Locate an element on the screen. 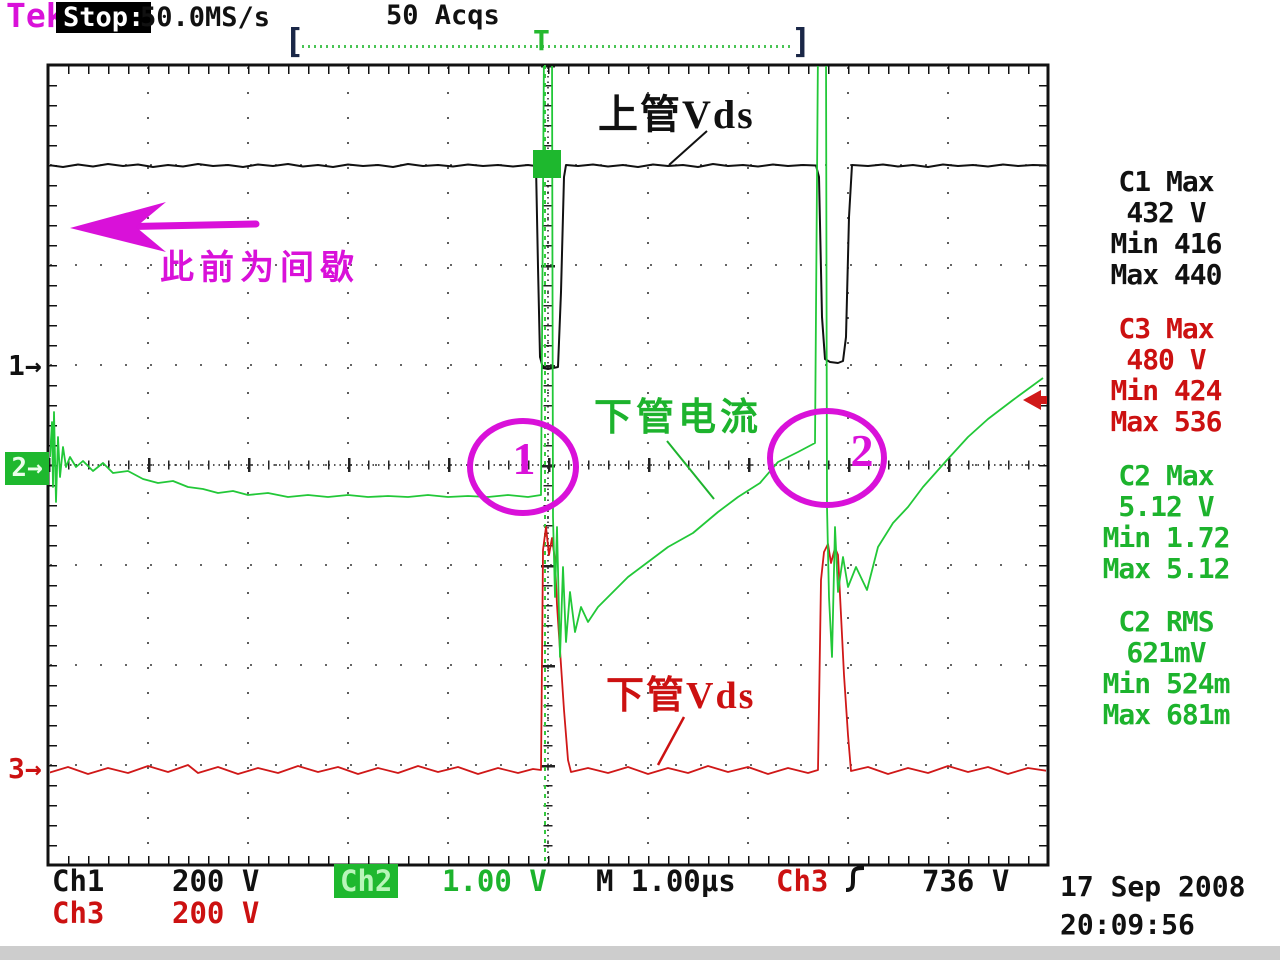 The image size is (1280, 960). acq-window-left-bracket: [ is located at coordinates (294, 42).